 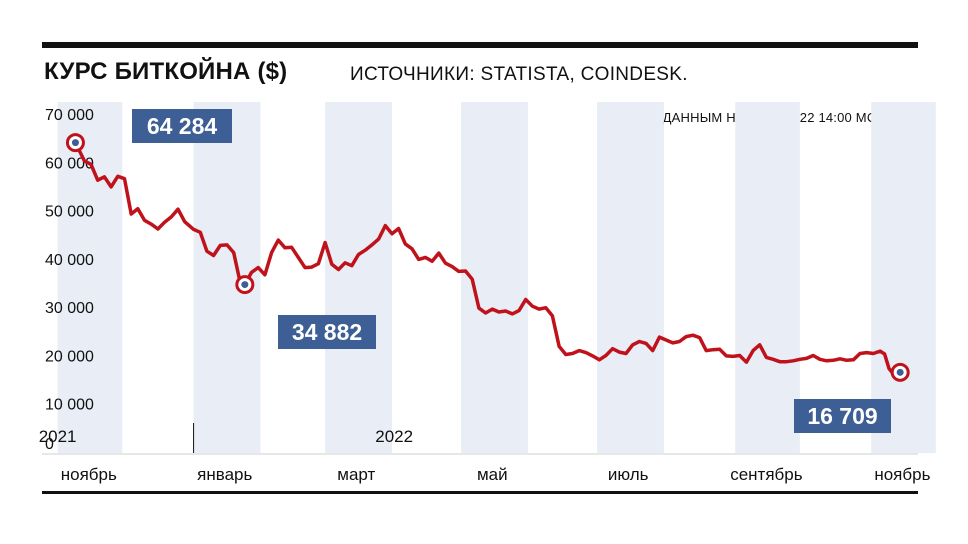 What do you see at coordinates (69, 260) in the screenshot?
I see `y-tick-label-4: 40 000` at bounding box center [69, 260].